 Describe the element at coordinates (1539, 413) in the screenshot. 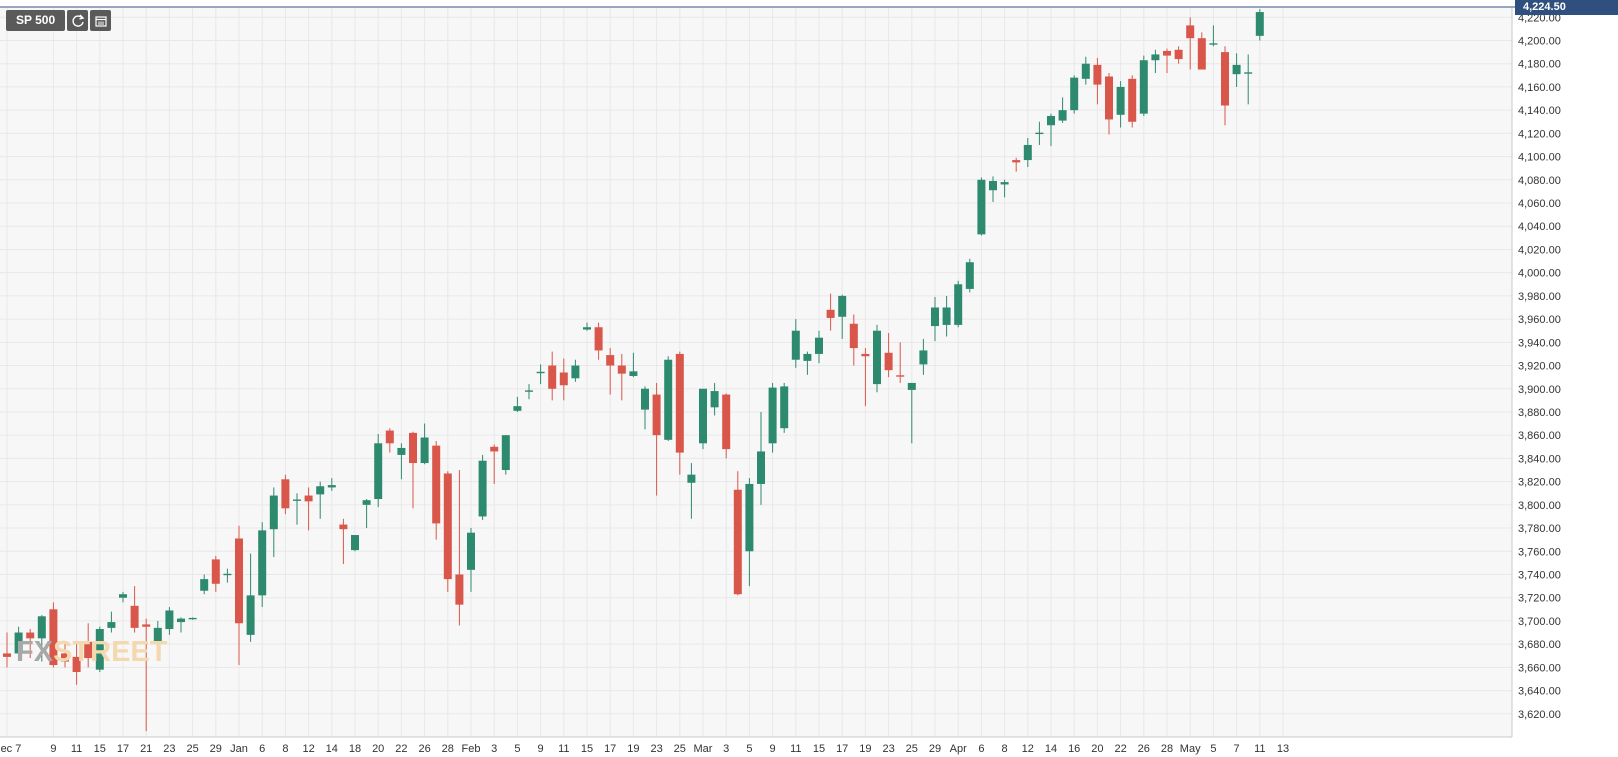

I see `y-tick-label: 3,880.00` at that location.